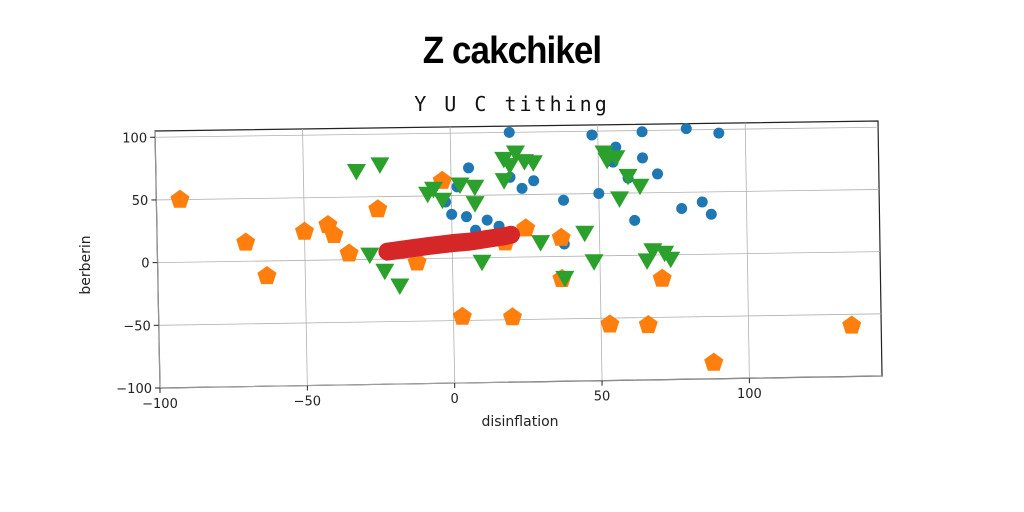  Describe the element at coordinates (86, 264) in the screenshot. I see `y-axis-label: berberin` at that location.